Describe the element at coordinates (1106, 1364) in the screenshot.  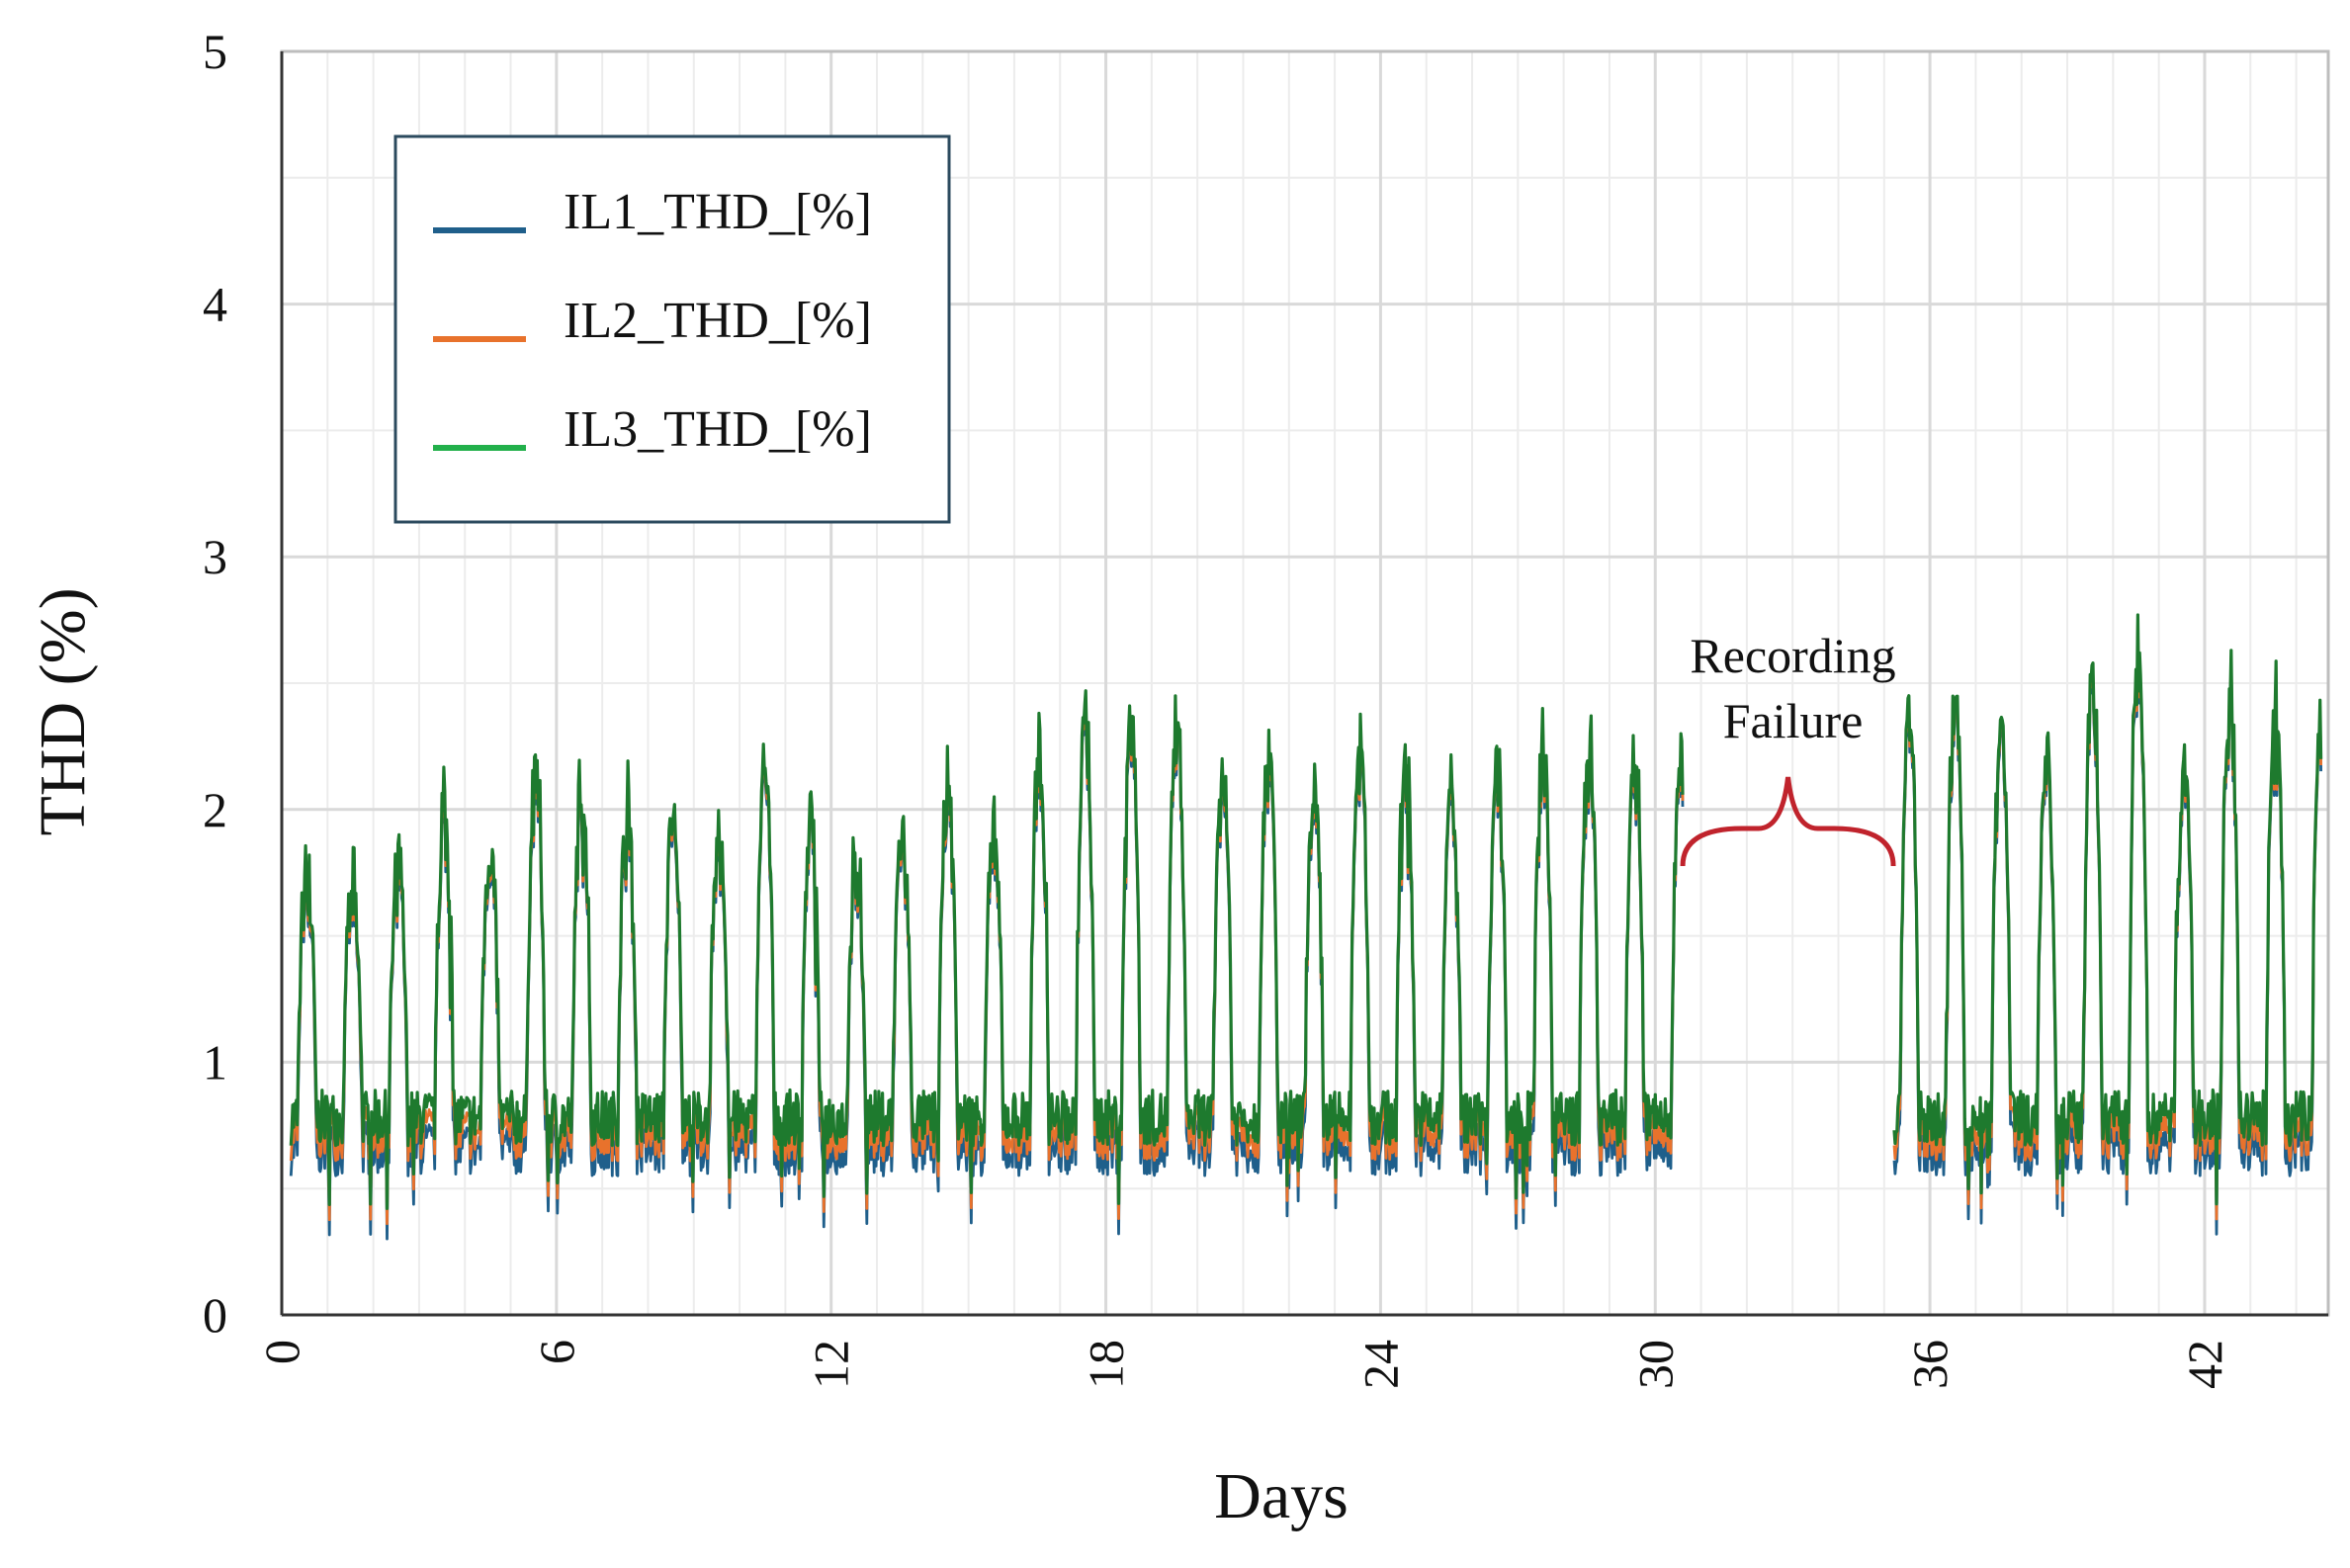
I see `x-tick-label: 18` at that location.